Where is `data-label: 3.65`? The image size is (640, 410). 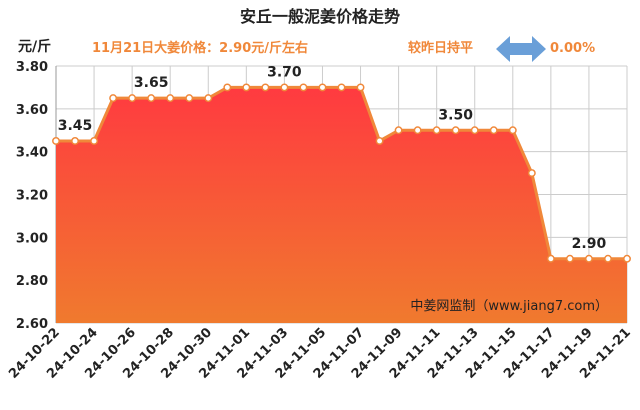 data-label: 3.65 is located at coordinates (151, 83).